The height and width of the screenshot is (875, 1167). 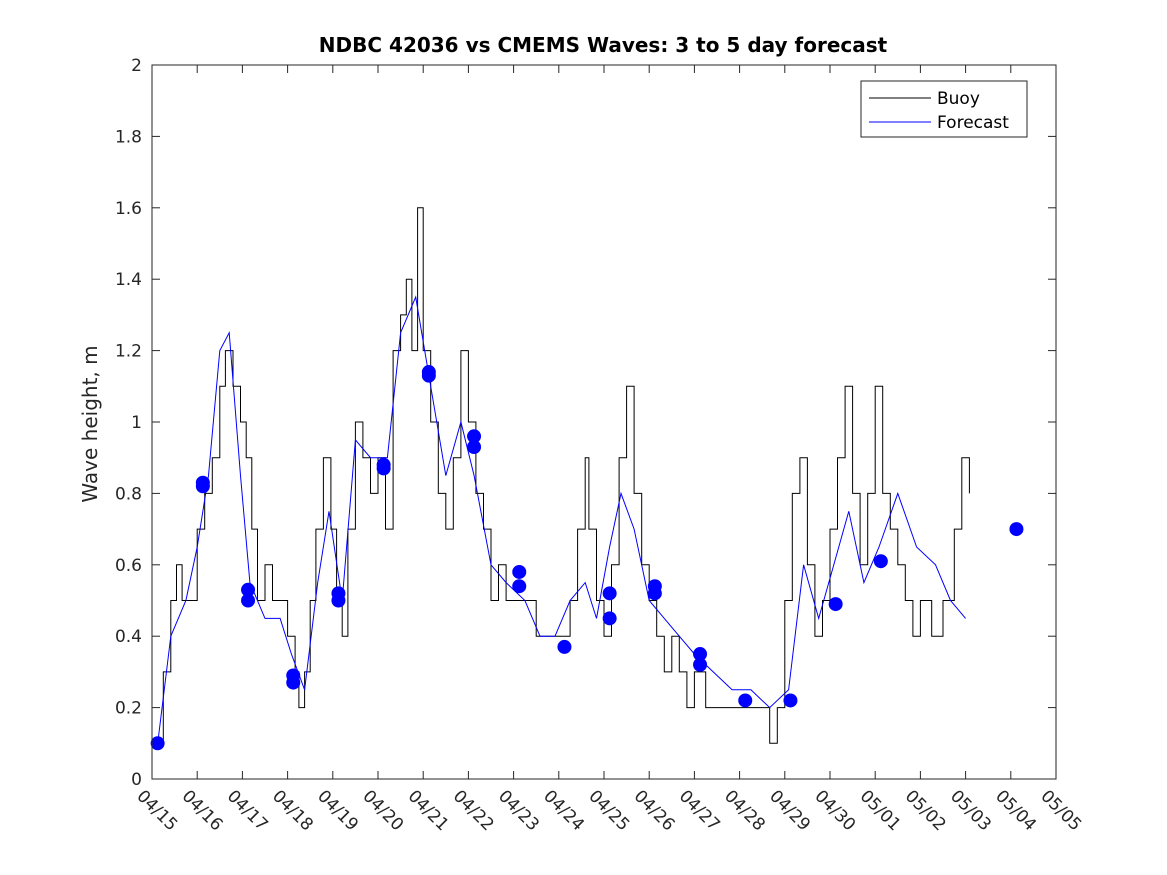 What do you see at coordinates (608, 810) in the screenshot?
I see `x-tick-label: 04/25` at bounding box center [608, 810].